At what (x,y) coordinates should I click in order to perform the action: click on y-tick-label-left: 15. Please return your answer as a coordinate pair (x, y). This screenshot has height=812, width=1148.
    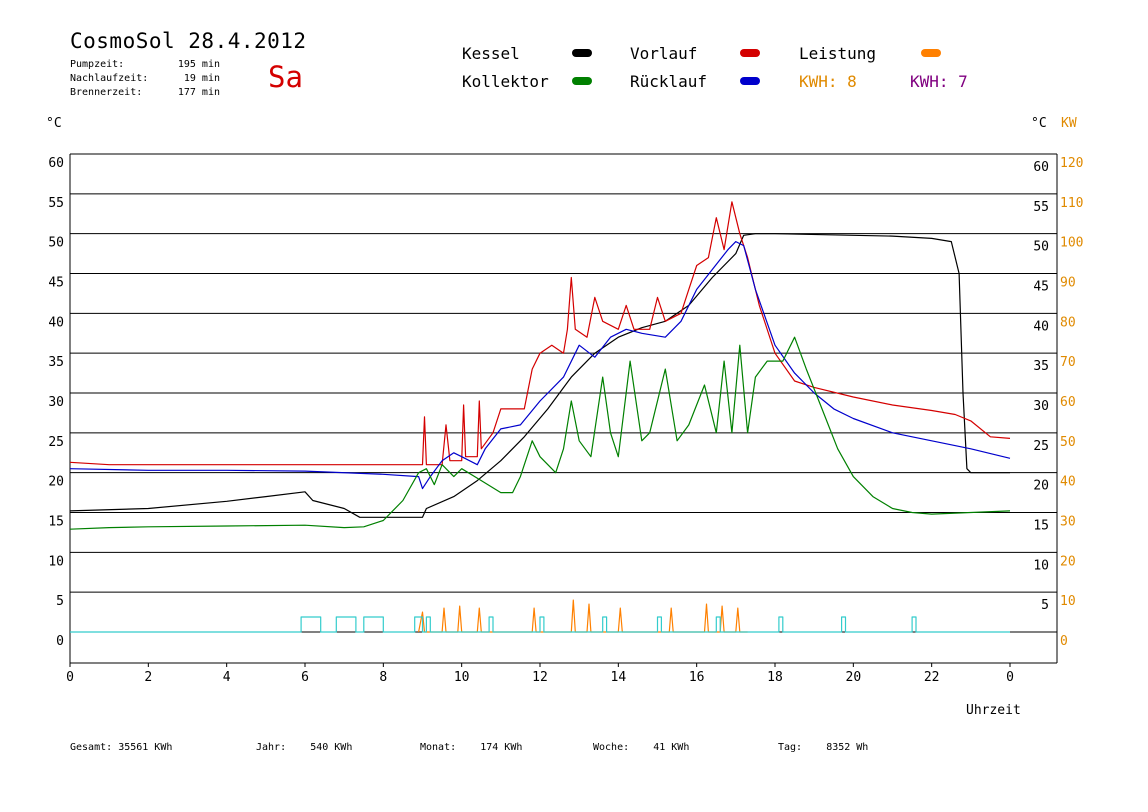
    Looking at the image, I should click on (56, 522).